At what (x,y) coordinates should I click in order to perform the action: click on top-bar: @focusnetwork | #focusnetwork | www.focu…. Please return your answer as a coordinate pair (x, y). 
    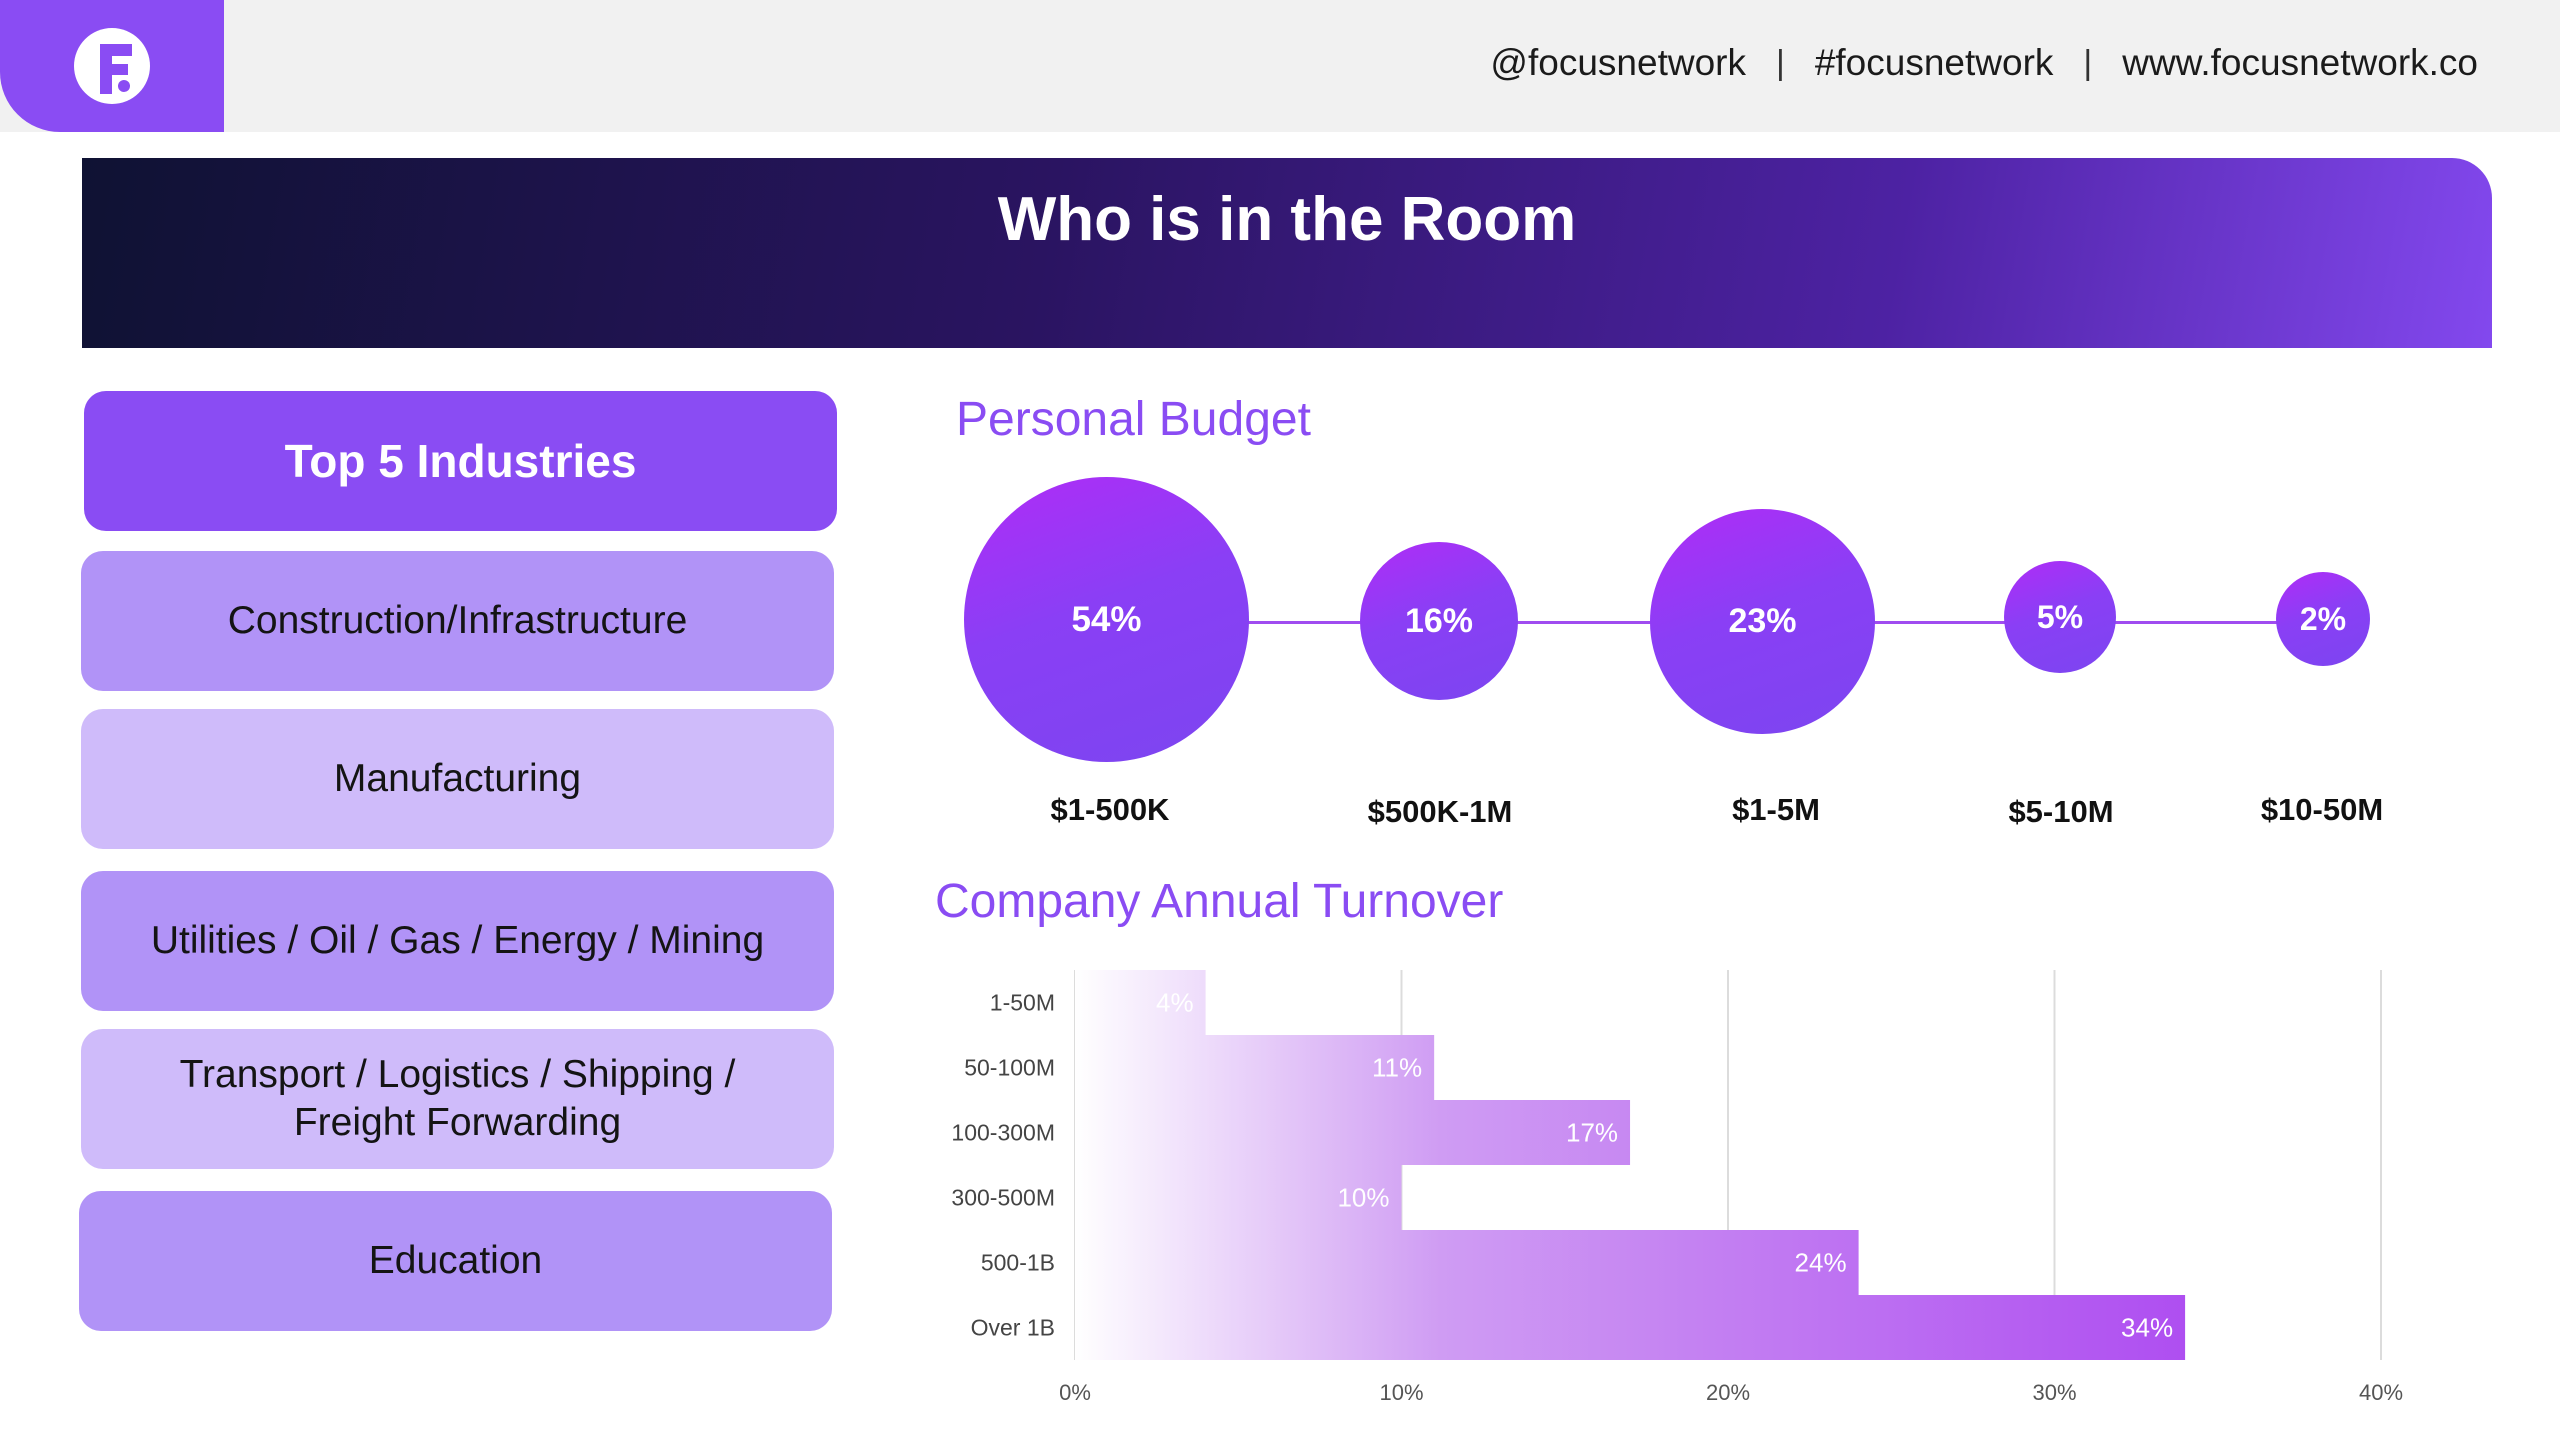
    Looking at the image, I should click on (1280, 66).